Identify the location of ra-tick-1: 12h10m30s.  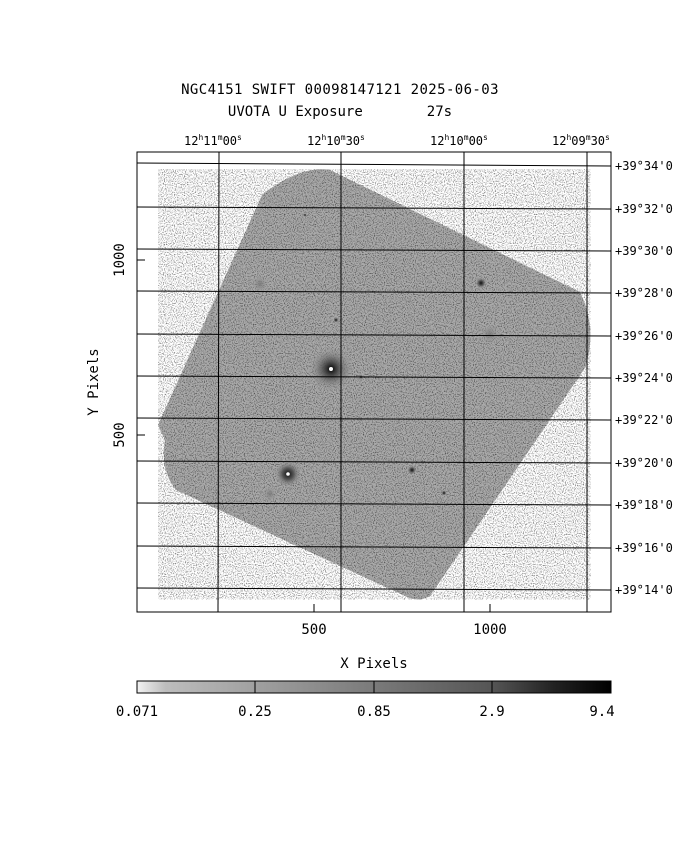
(336, 140).